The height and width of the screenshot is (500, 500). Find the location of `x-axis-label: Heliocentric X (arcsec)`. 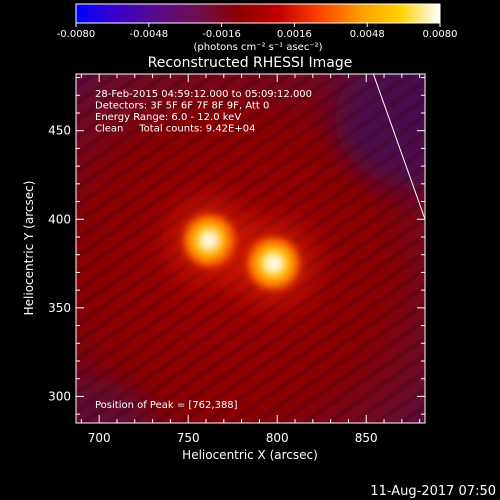

x-axis-label: Heliocentric X (arcsec) is located at coordinates (250, 455).